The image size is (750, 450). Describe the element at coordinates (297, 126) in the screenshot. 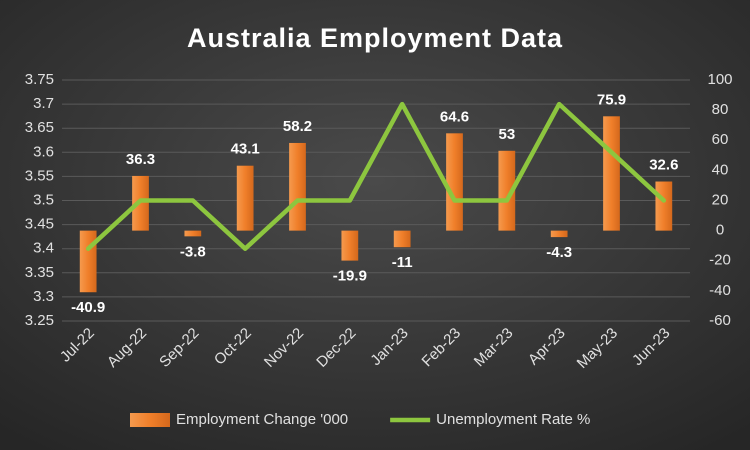

I see `data-label: 58.2` at that location.